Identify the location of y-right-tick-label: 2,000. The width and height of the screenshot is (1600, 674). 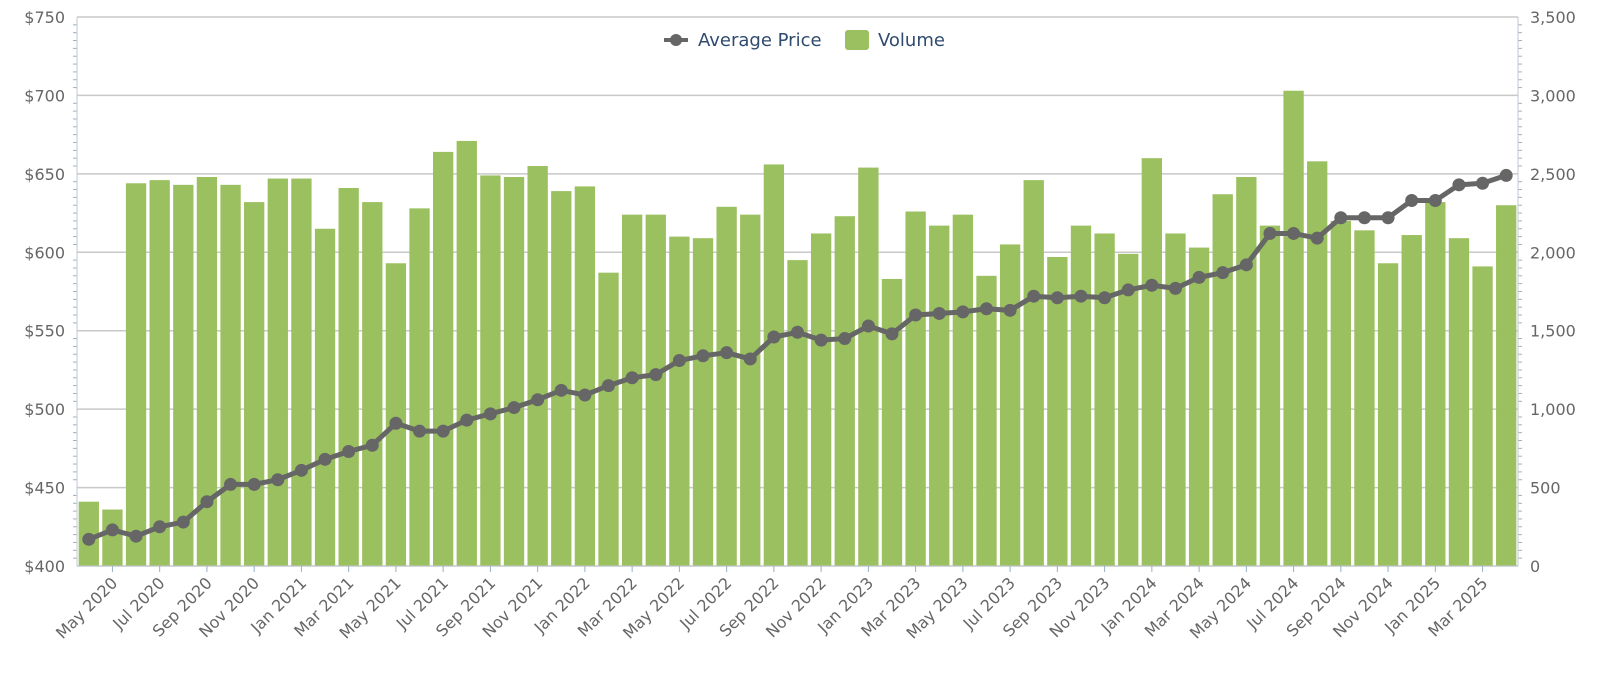
(1553, 252).